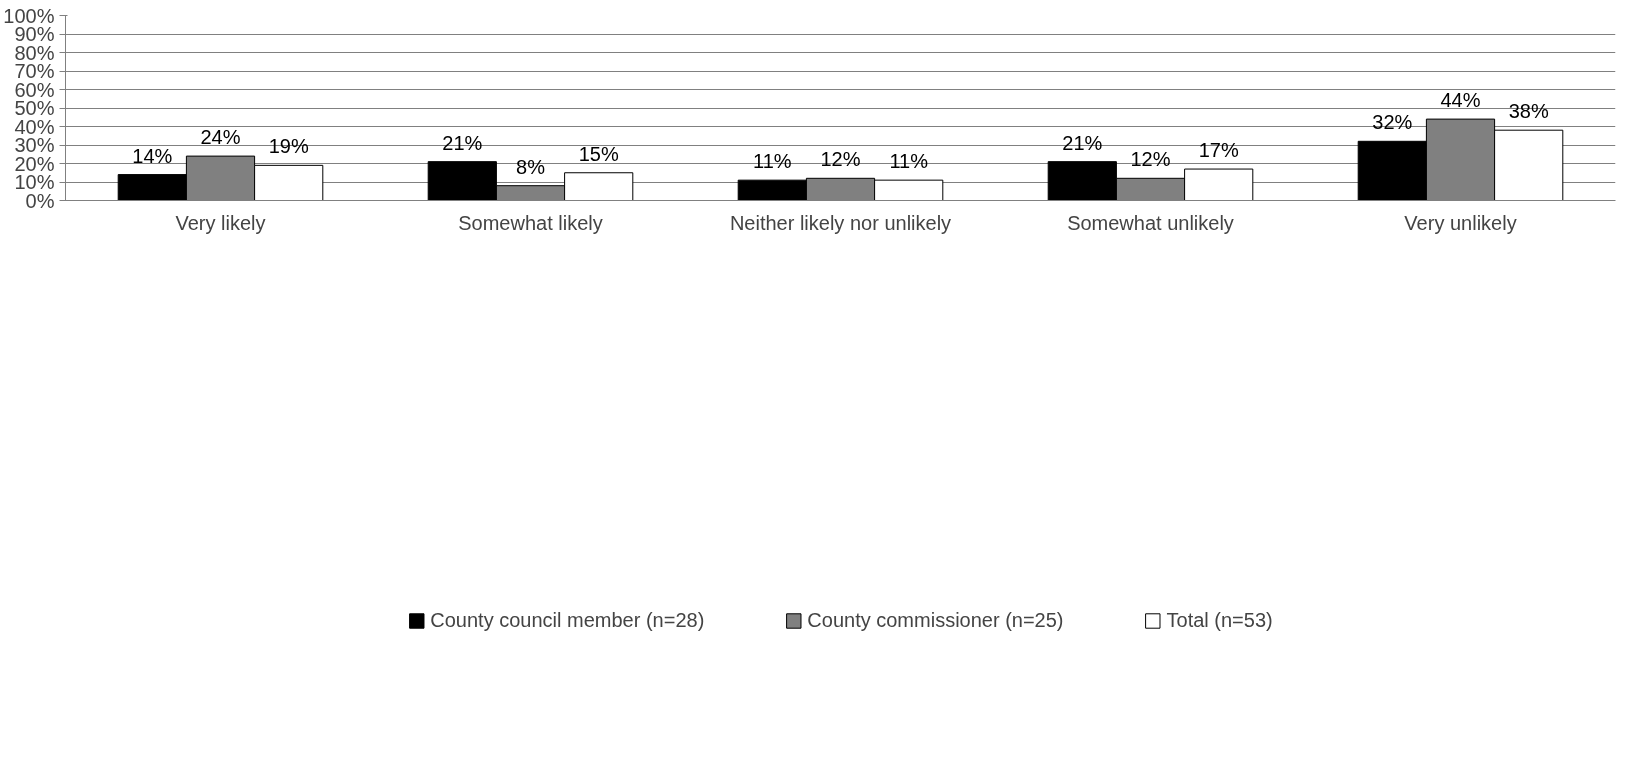 This screenshot has height=764, width=1627. What do you see at coordinates (567, 620) in the screenshot?
I see `legend-label: County council member (n=28)` at bounding box center [567, 620].